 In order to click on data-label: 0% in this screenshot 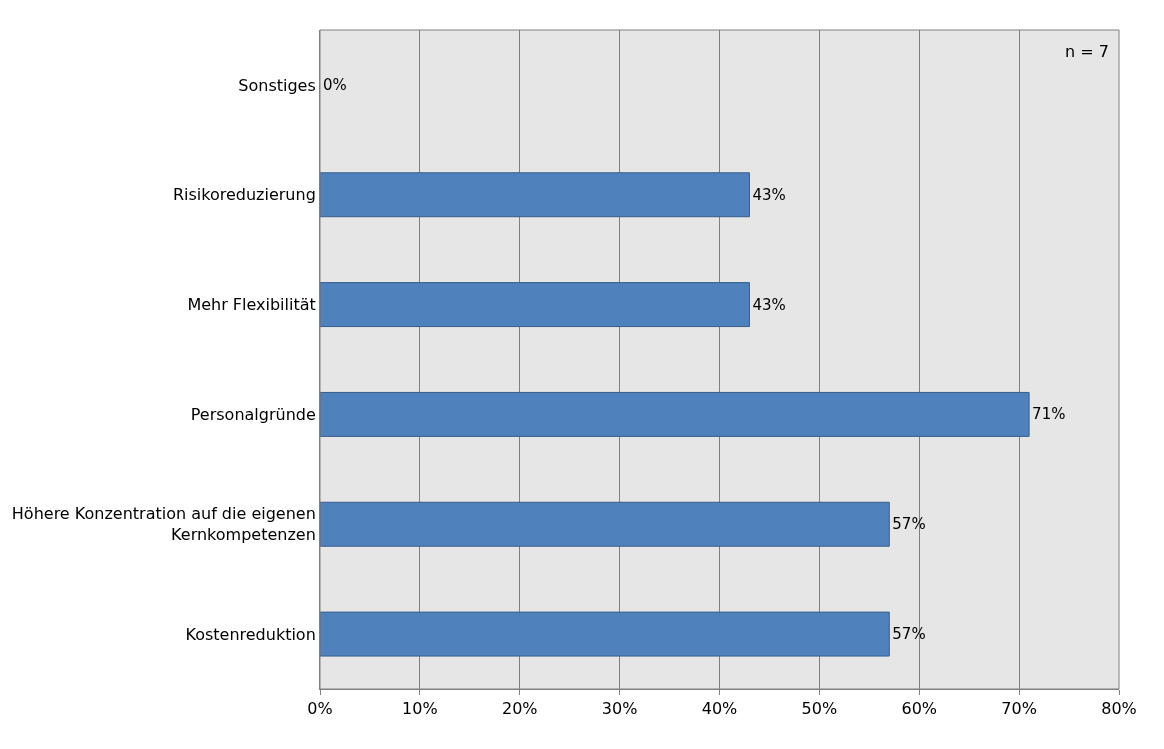, I will do `click(335, 84)`.